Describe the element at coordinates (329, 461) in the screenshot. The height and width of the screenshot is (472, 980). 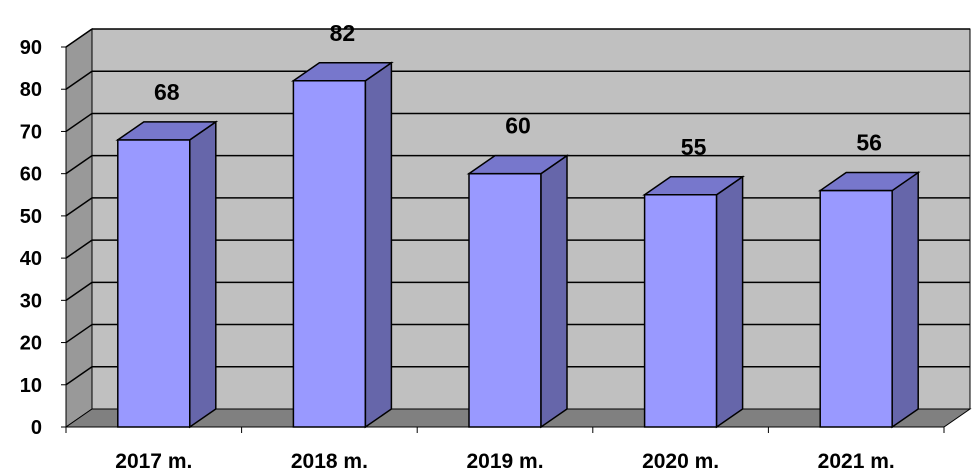
I see `category-label: 2018 m.` at that location.